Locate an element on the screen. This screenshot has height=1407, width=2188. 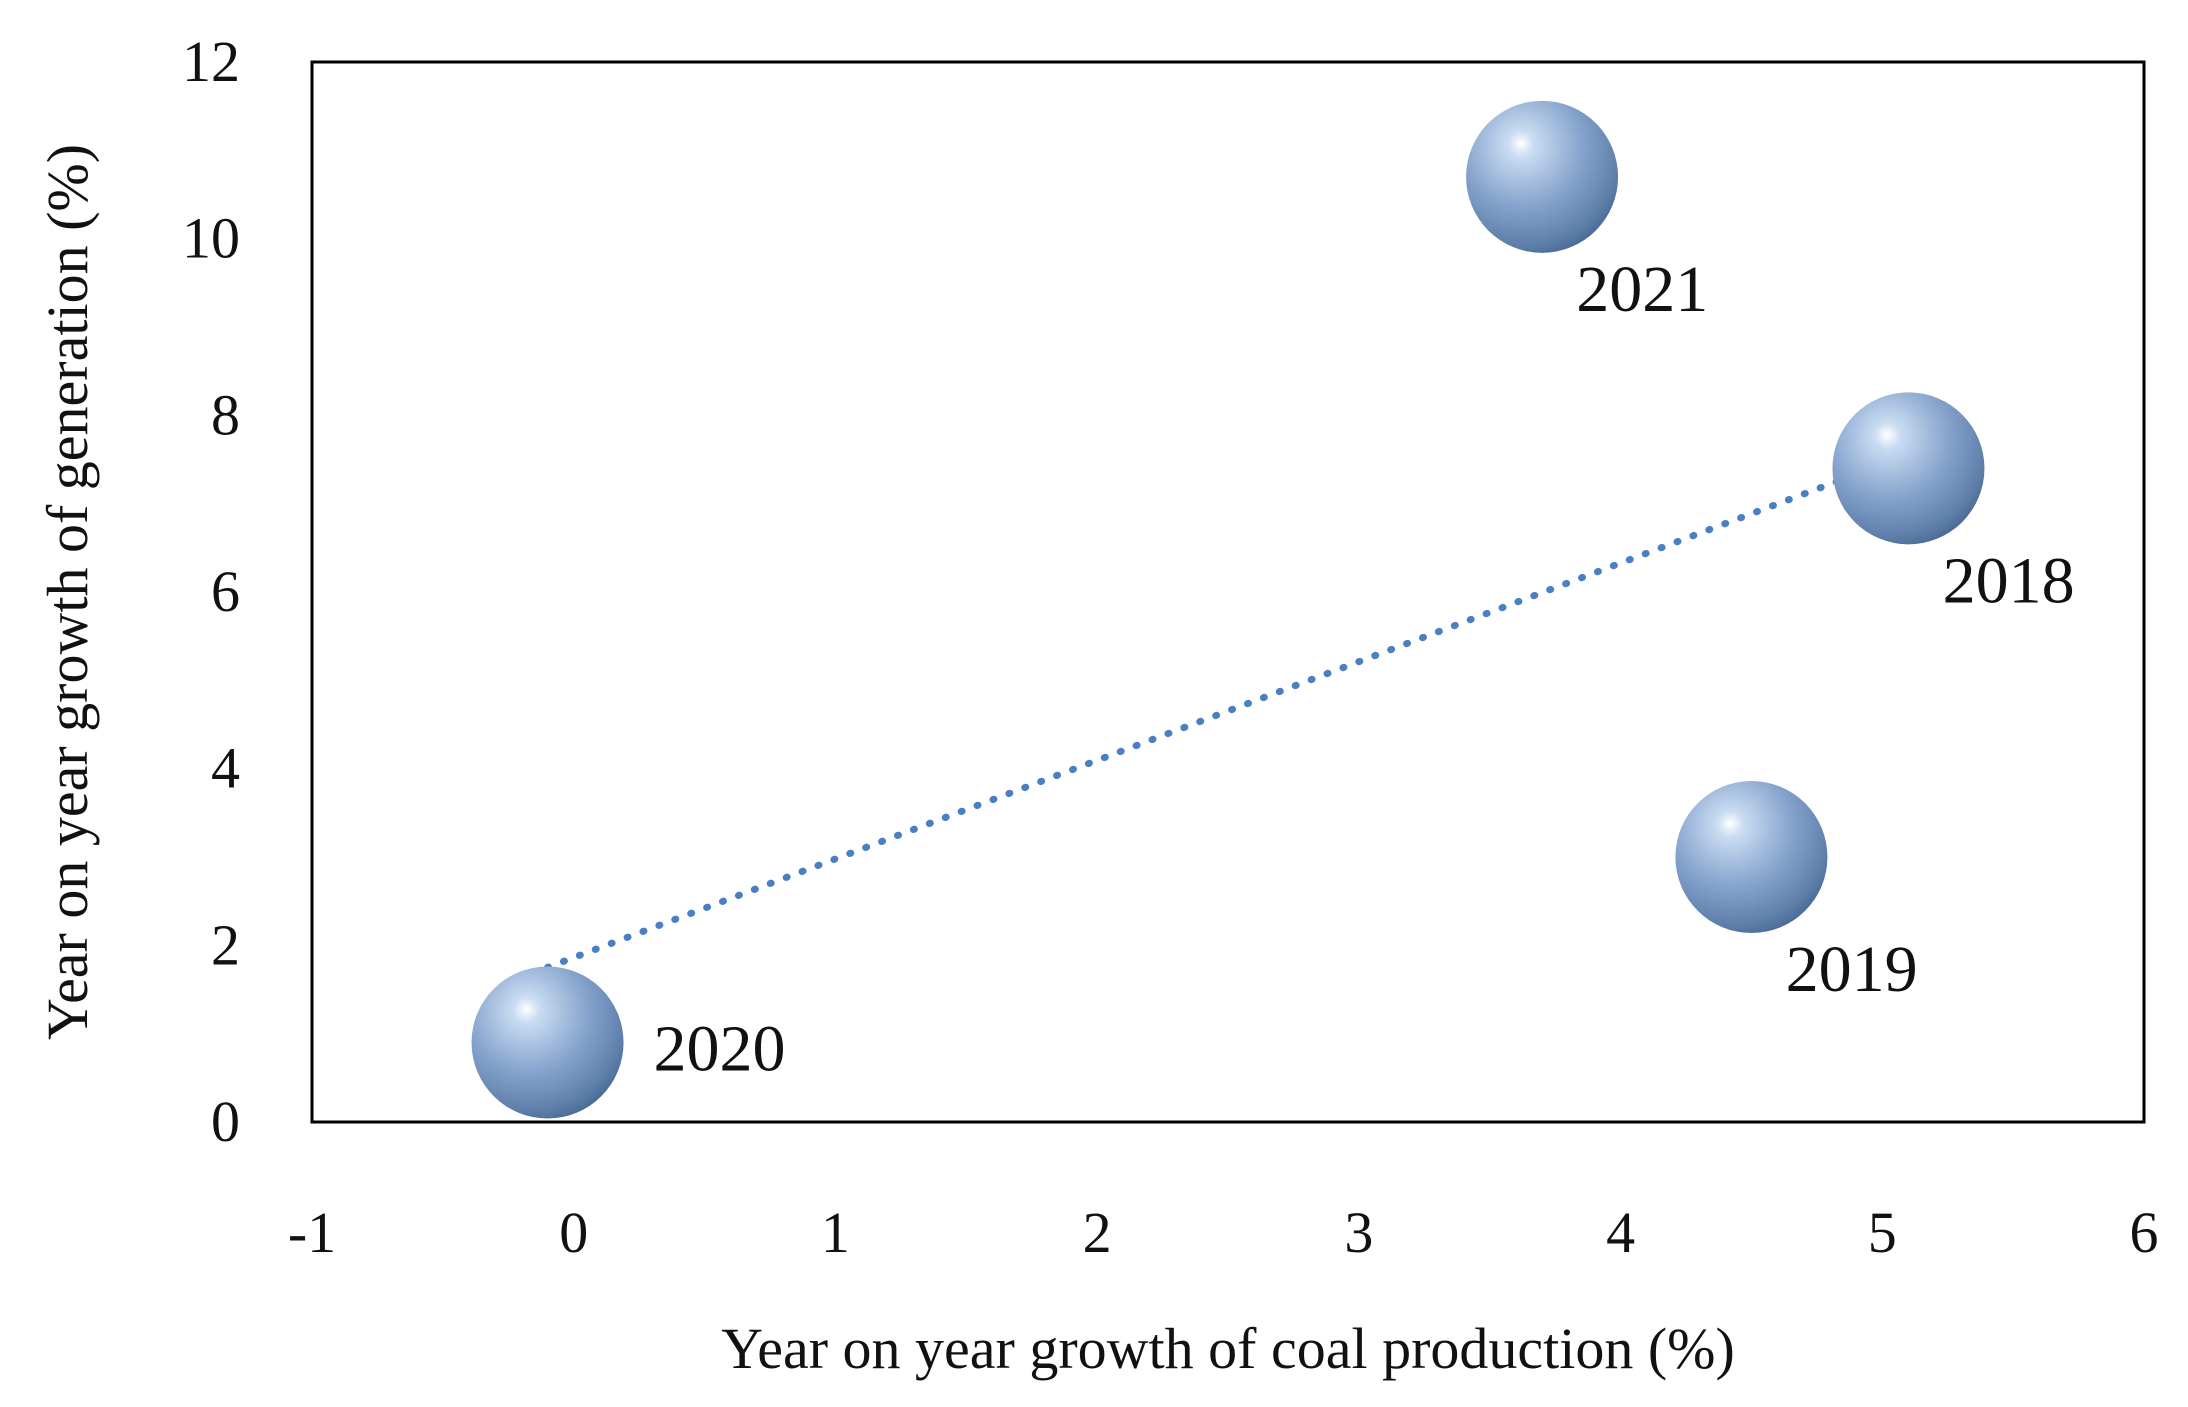
x-tick-label: 6 is located at coordinates (2144, 1232).